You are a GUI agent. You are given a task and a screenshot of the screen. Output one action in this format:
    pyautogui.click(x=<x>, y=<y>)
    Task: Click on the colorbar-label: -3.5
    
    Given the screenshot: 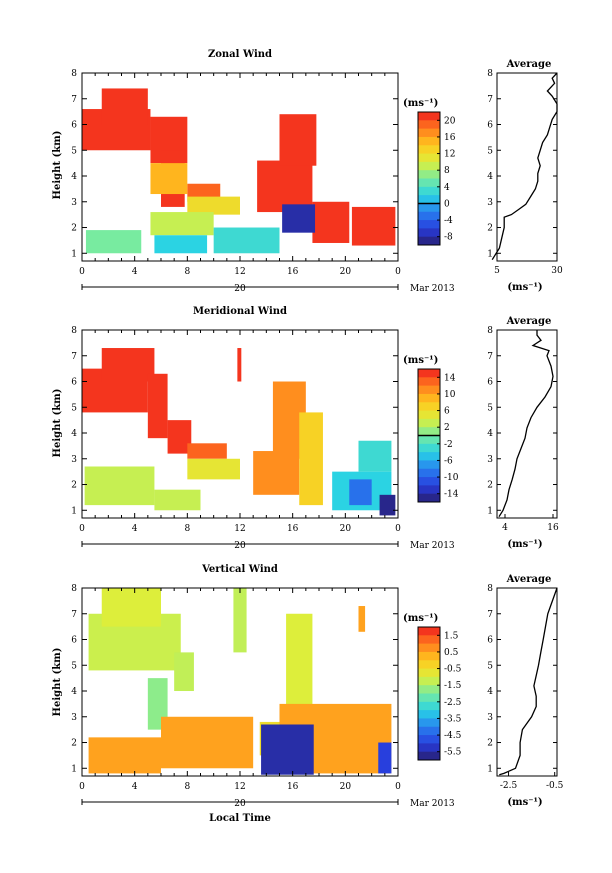 What is the action you would take?
    pyautogui.click(x=453, y=719)
    